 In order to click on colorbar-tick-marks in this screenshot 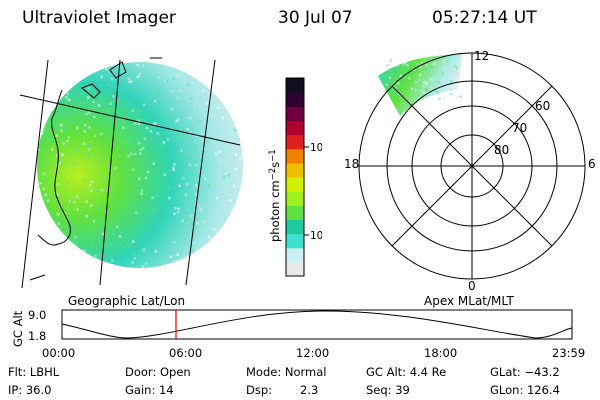, I will do `click(306, 191)`.